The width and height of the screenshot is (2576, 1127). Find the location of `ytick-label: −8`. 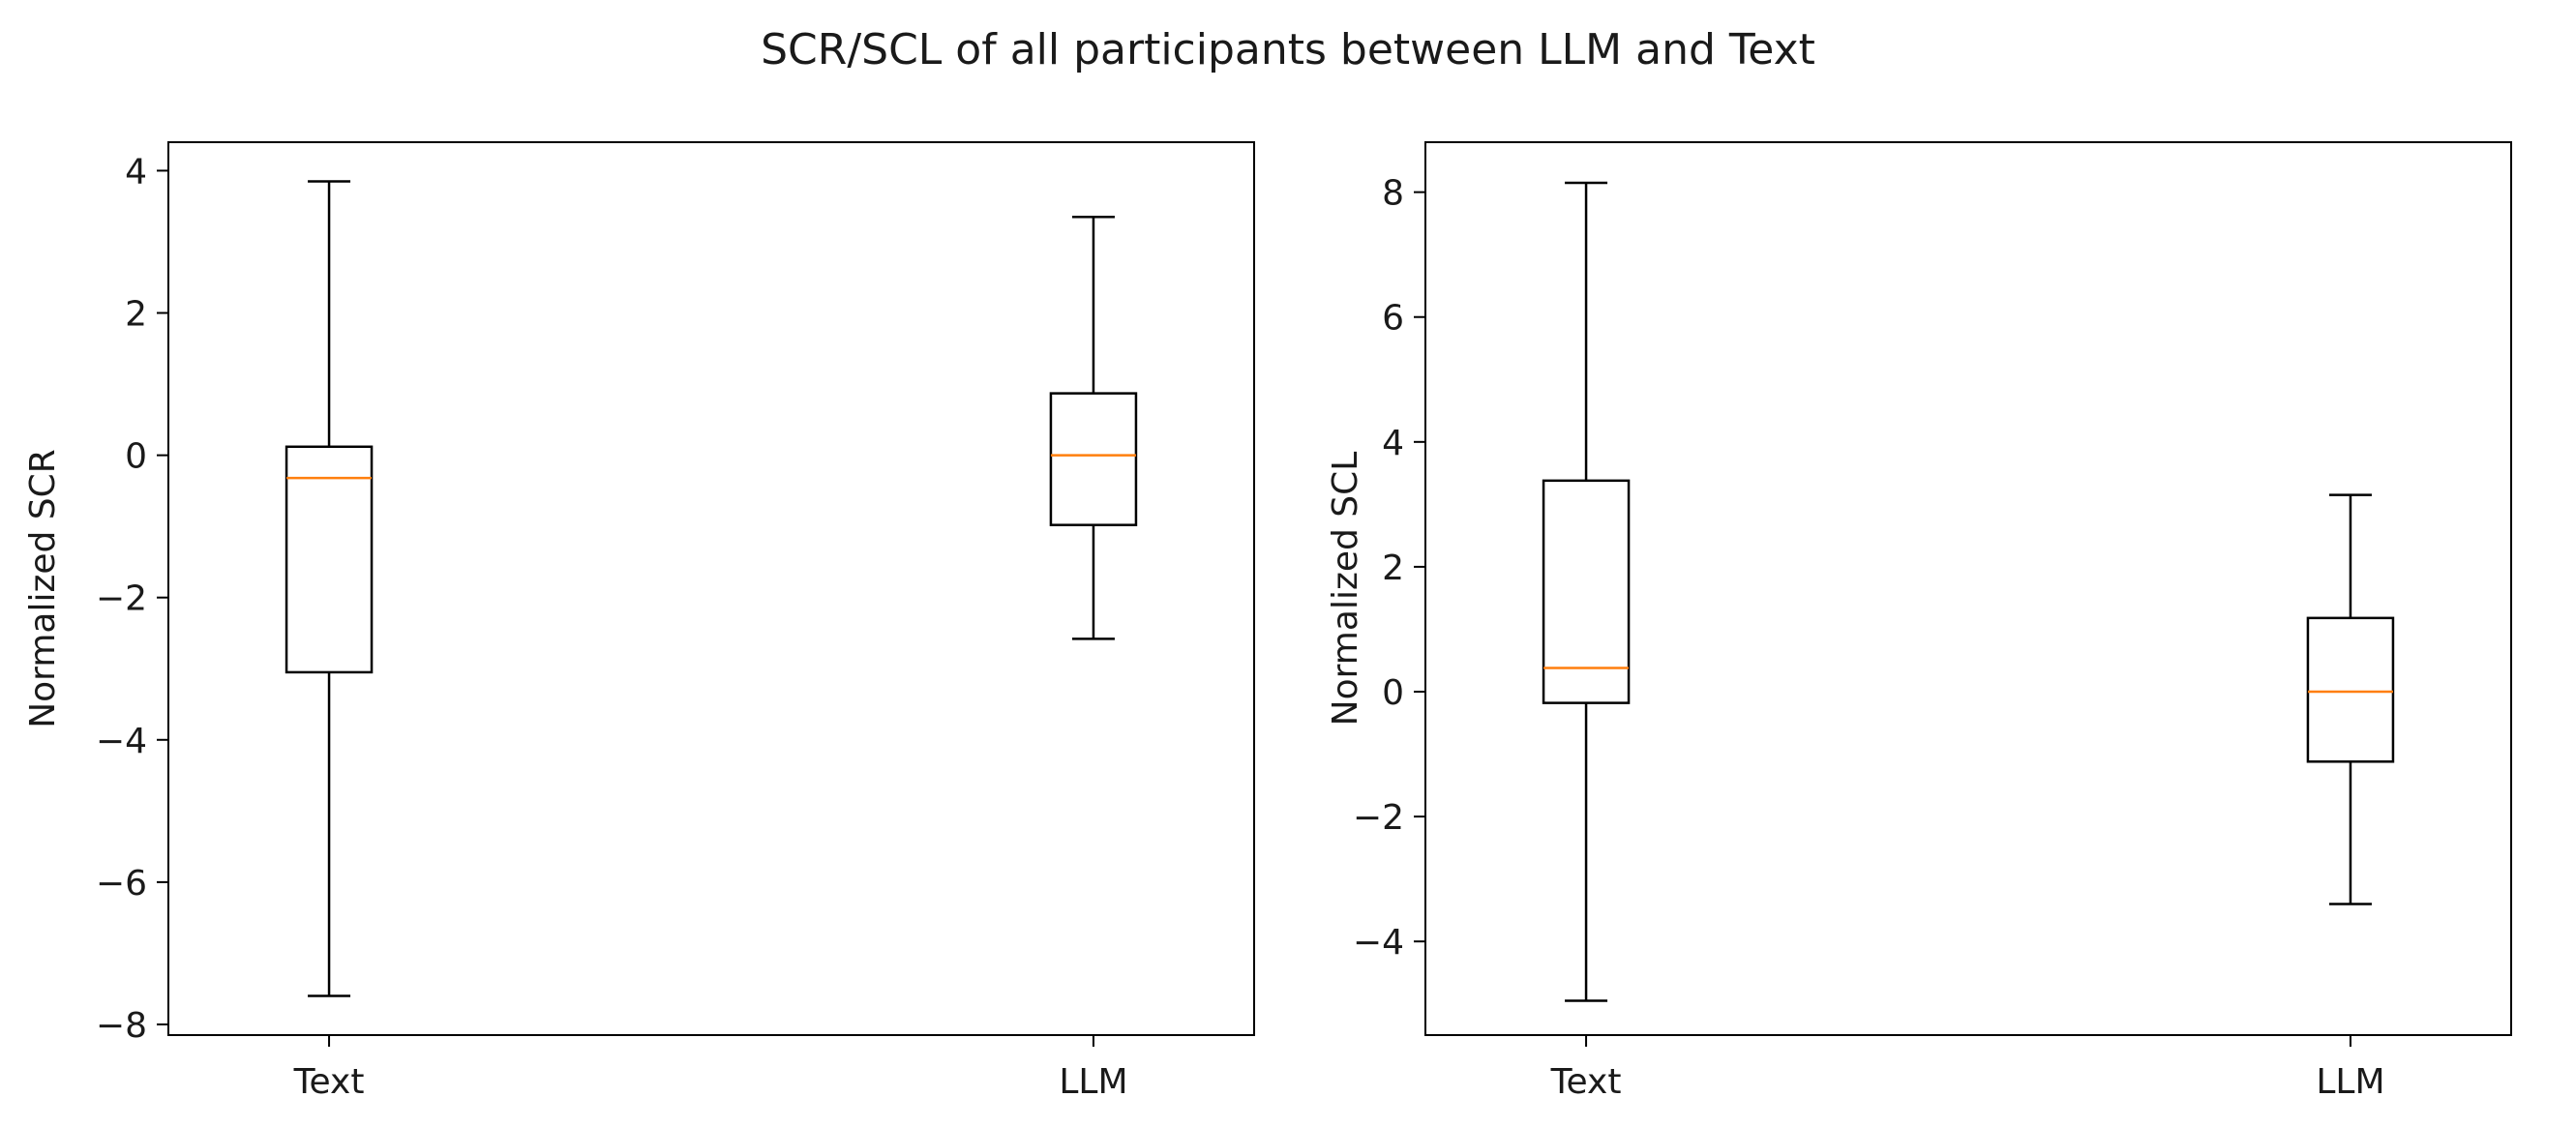

ytick-label: −8 is located at coordinates (121, 1026).